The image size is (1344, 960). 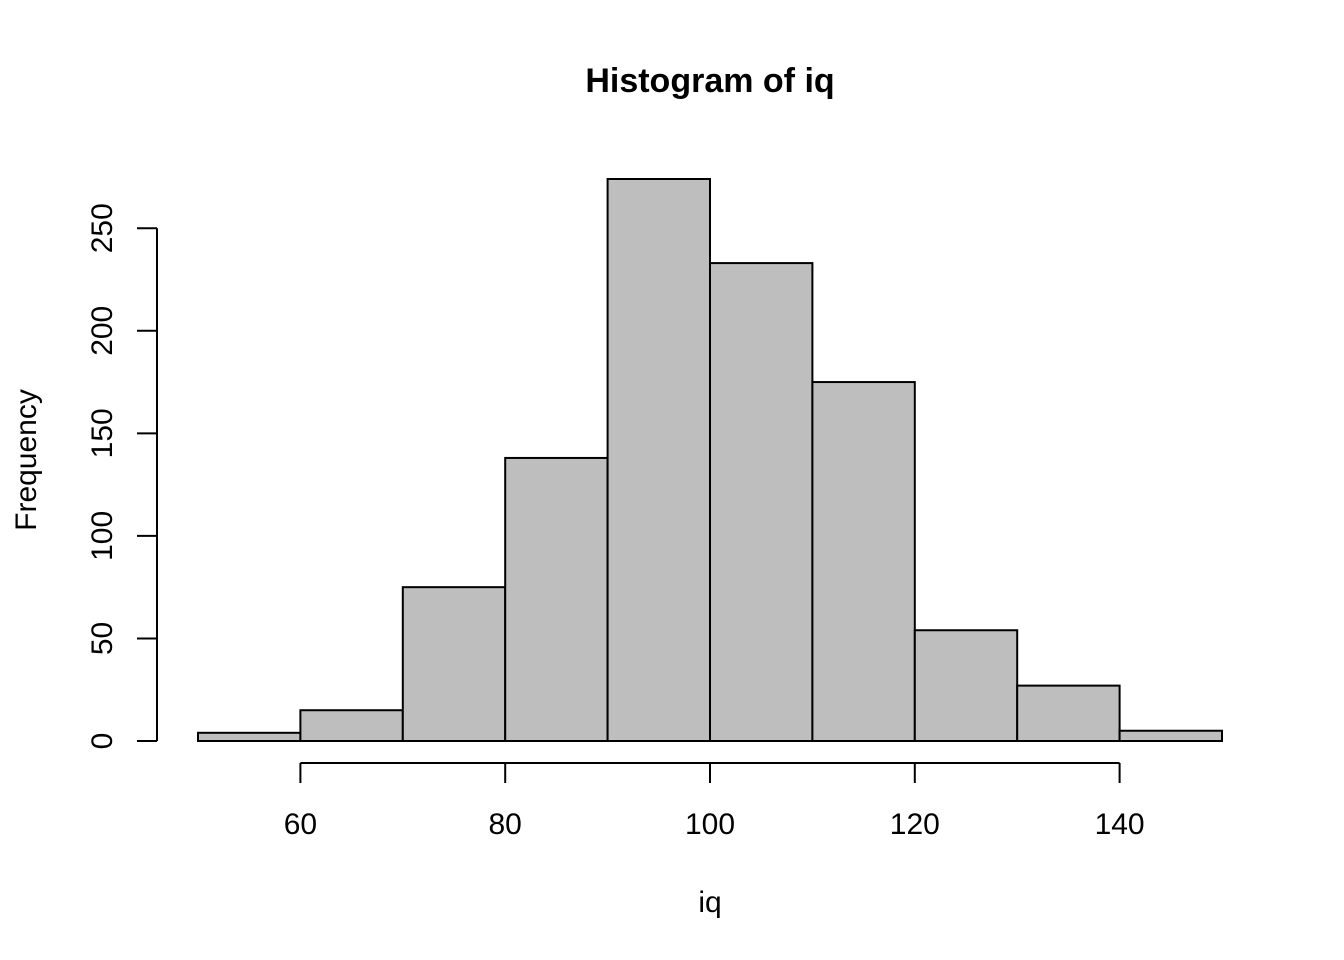 What do you see at coordinates (102, 638) in the screenshot?
I see `y-tick-label: 50` at bounding box center [102, 638].